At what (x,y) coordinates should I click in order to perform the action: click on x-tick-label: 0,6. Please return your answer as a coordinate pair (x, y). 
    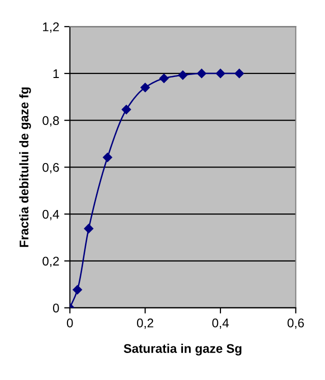
    Looking at the image, I should click on (296, 323).